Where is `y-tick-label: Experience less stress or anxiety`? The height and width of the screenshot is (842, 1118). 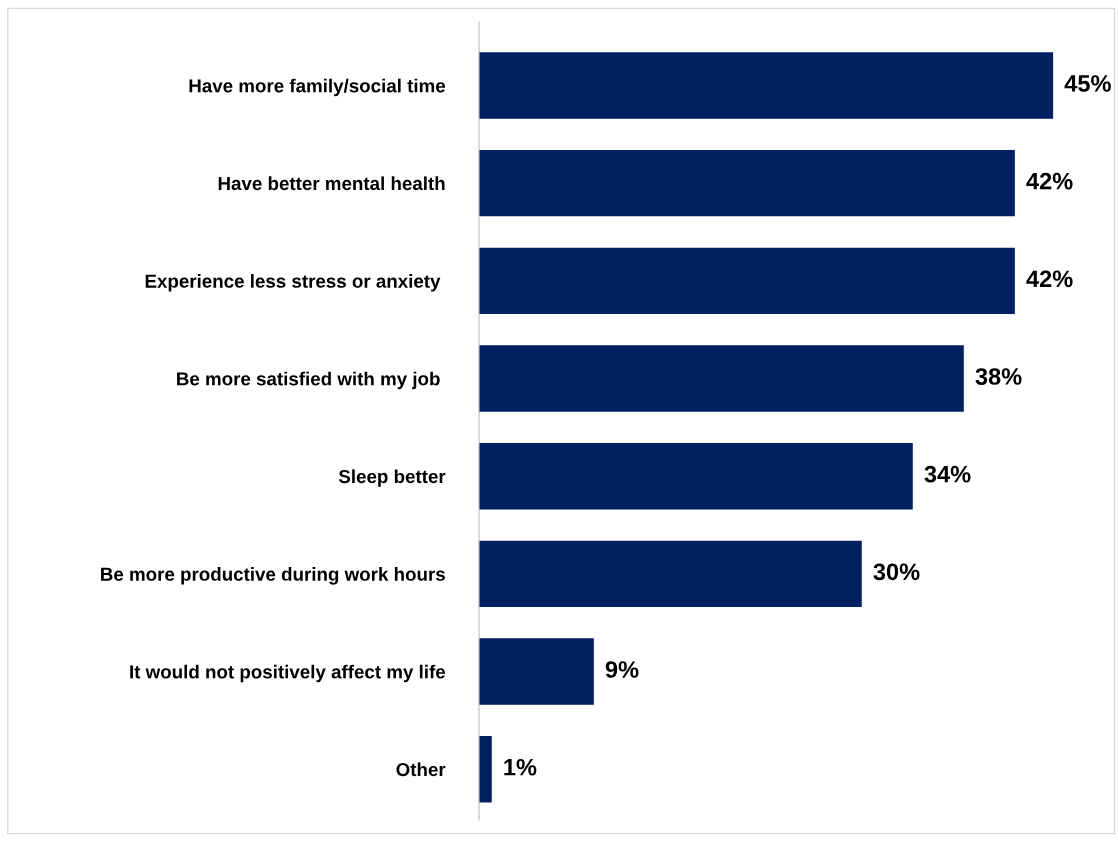 y-tick-label: Experience less stress or anxiety is located at coordinates (293, 283).